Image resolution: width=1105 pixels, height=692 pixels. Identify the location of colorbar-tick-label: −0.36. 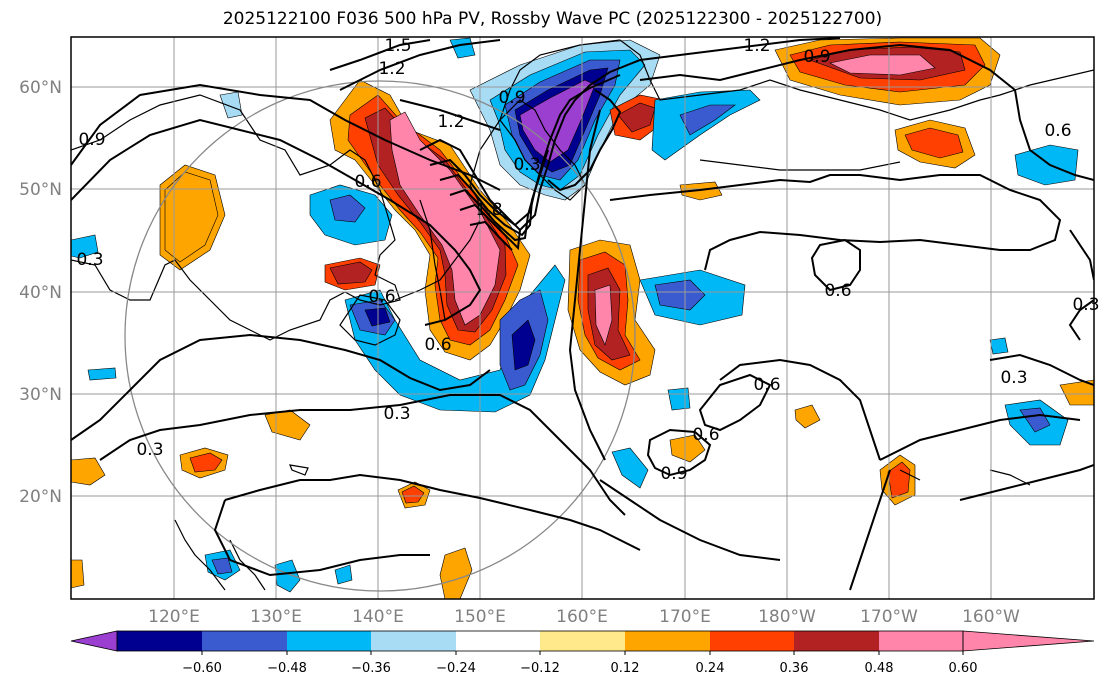
(371, 668).